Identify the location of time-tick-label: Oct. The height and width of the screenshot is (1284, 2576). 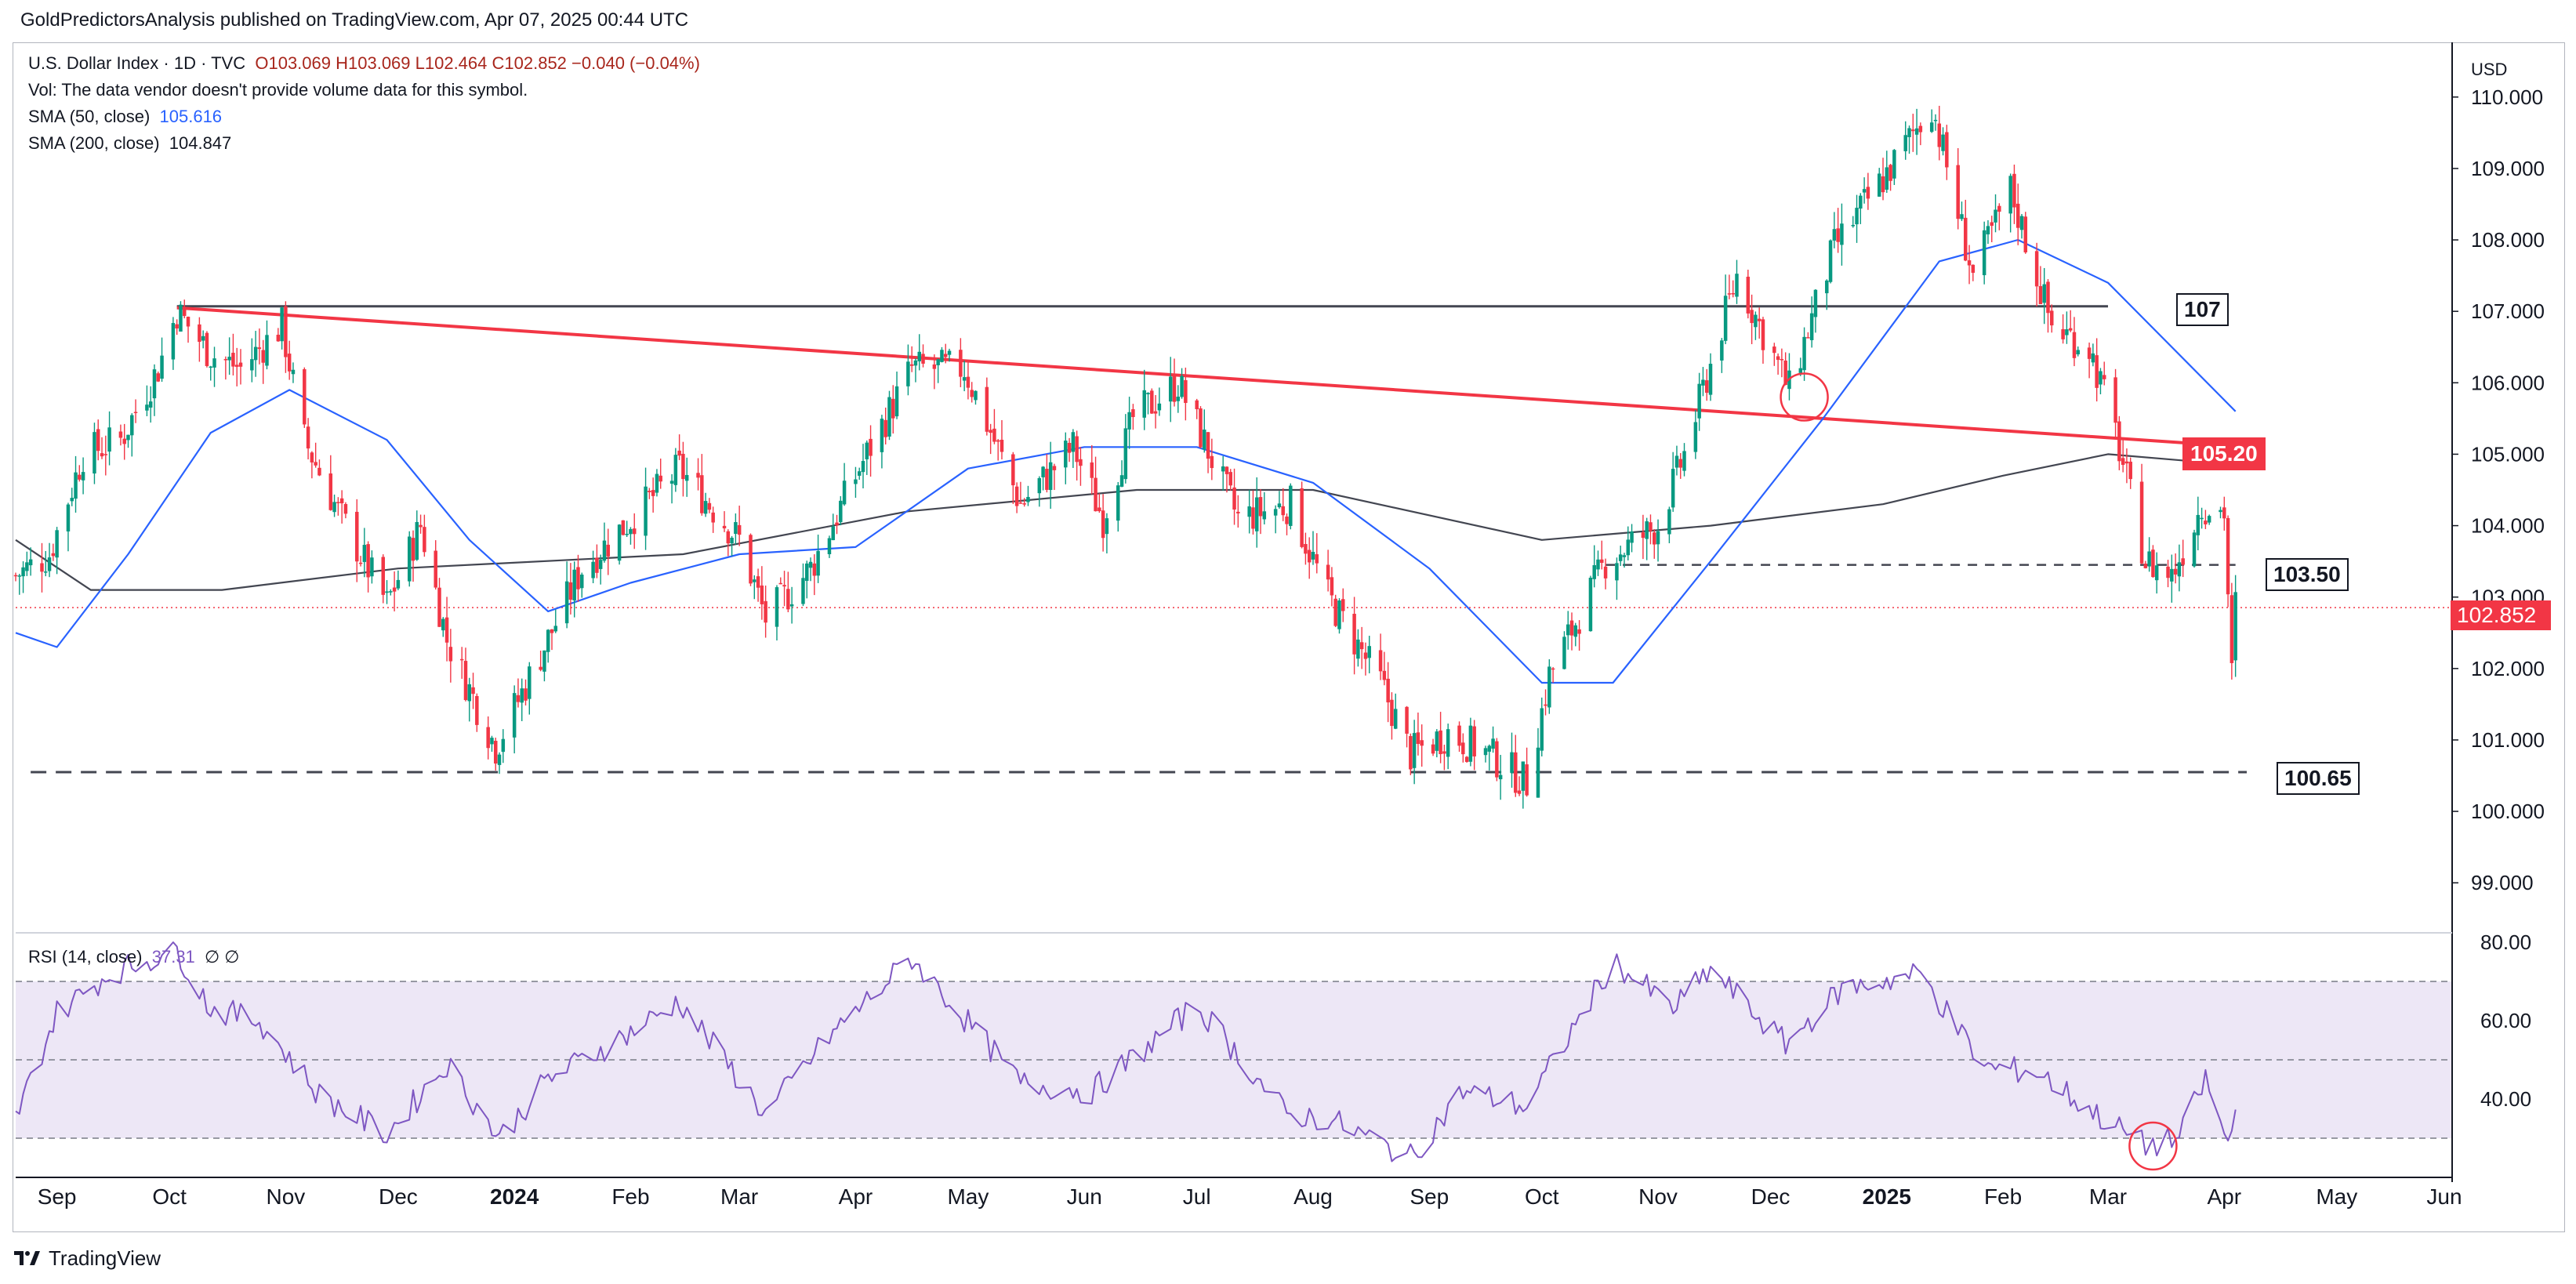
(1542, 1196).